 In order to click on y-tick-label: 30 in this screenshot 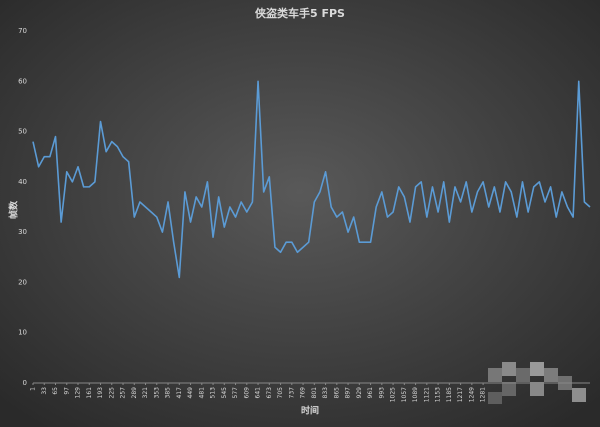, I will do `click(22, 232)`.